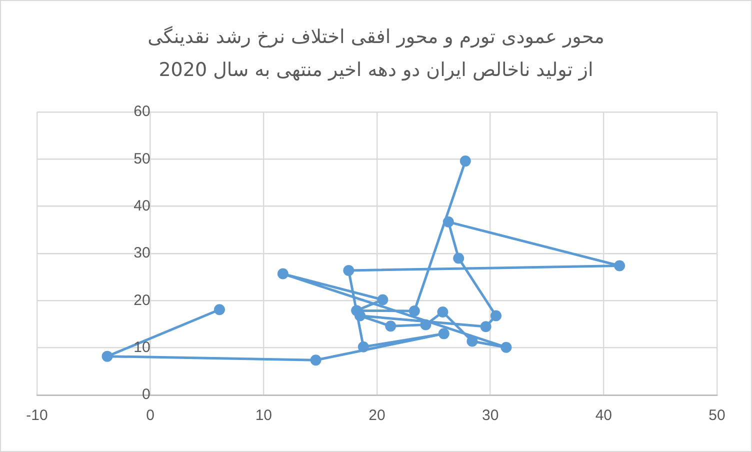 This screenshot has height=452, width=752. Describe the element at coordinates (263, 415) in the screenshot. I see `x-tick-label: 10` at that location.